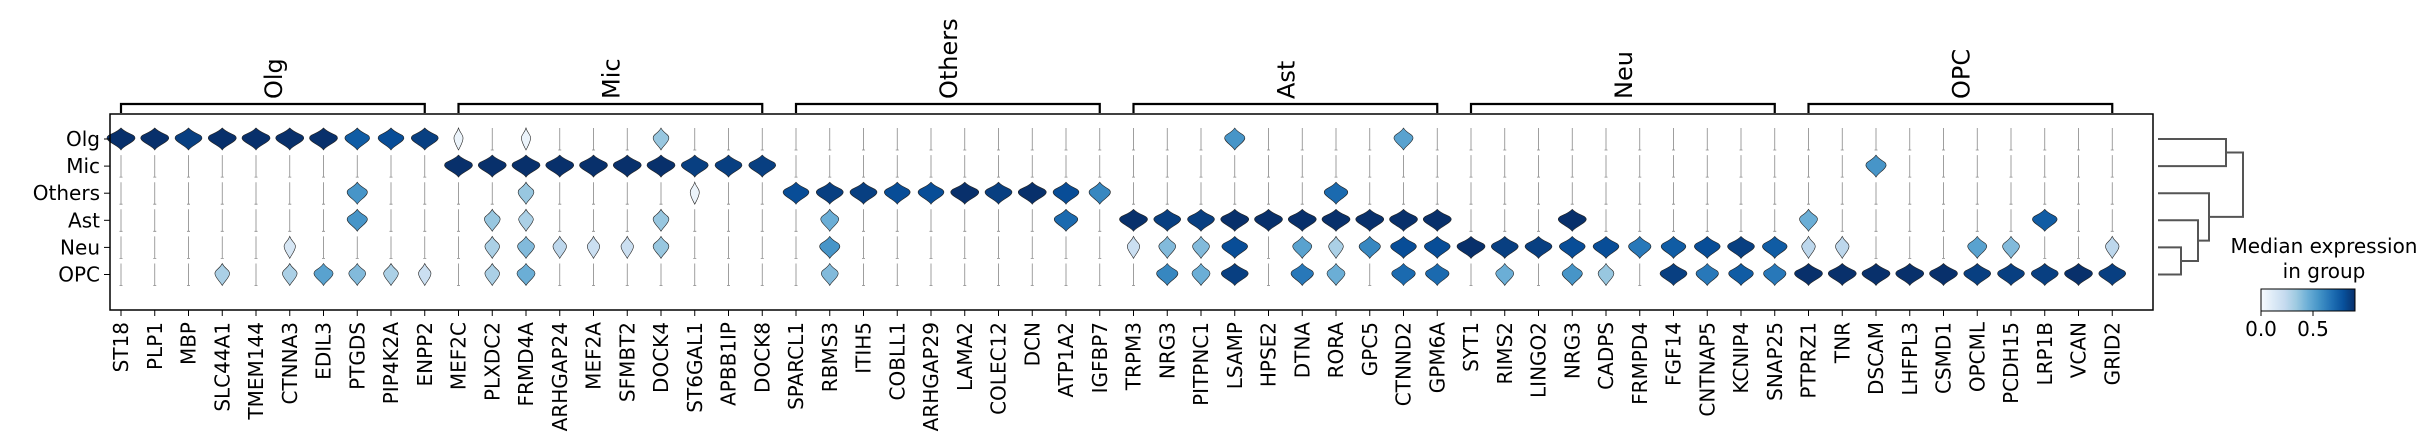 This screenshot has width=2428, height=442. What do you see at coordinates (560, 376) in the screenshot?
I see `gene-label: ARHGAP24` at bounding box center [560, 376].